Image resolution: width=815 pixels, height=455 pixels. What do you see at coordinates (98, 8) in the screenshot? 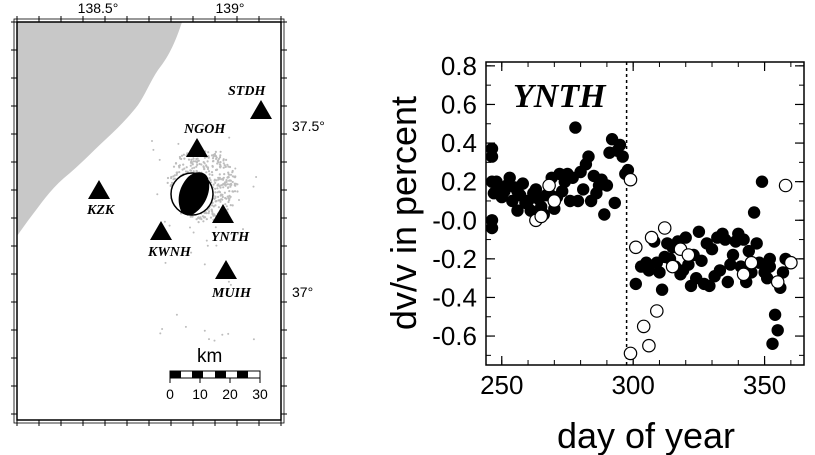
I see `lon-tick-label: 138.5°` at bounding box center [98, 8].